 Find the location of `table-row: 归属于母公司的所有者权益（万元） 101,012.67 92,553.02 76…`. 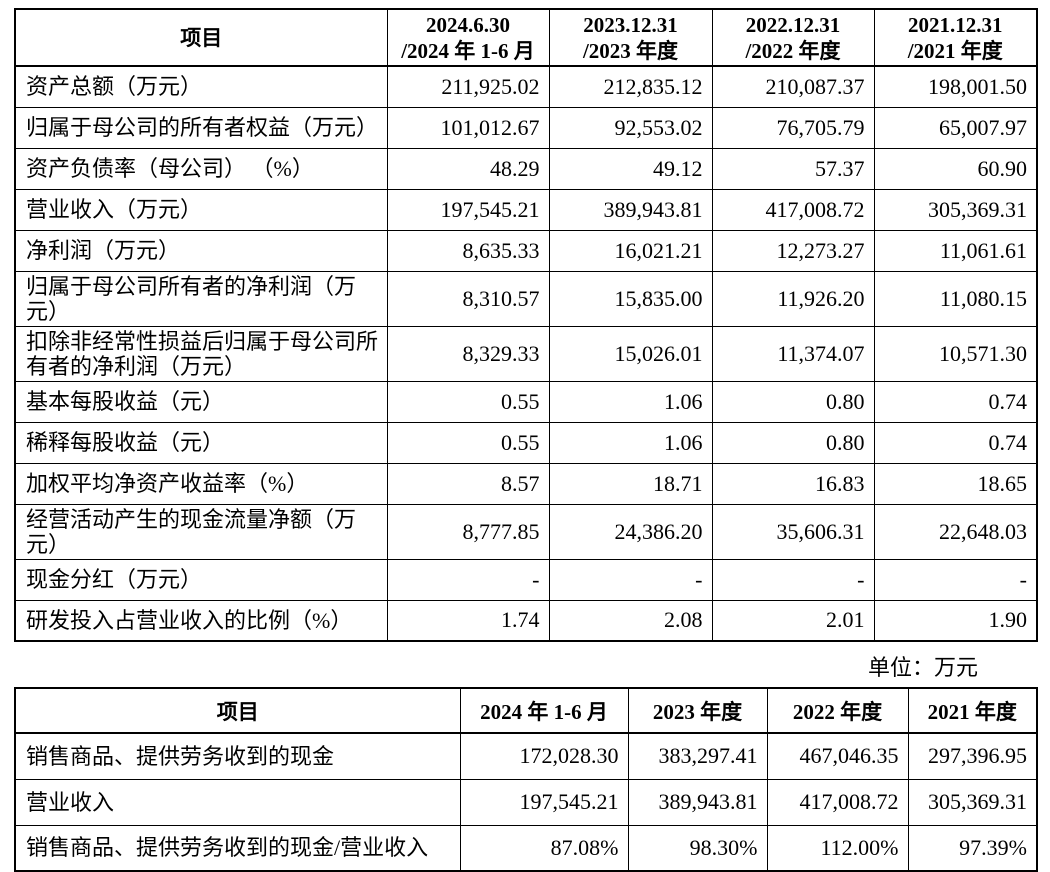

table-row: 归属于母公司的所有者权益（万元） 101,012.67 92,553.02 76… is located at coordinates (526, 127).